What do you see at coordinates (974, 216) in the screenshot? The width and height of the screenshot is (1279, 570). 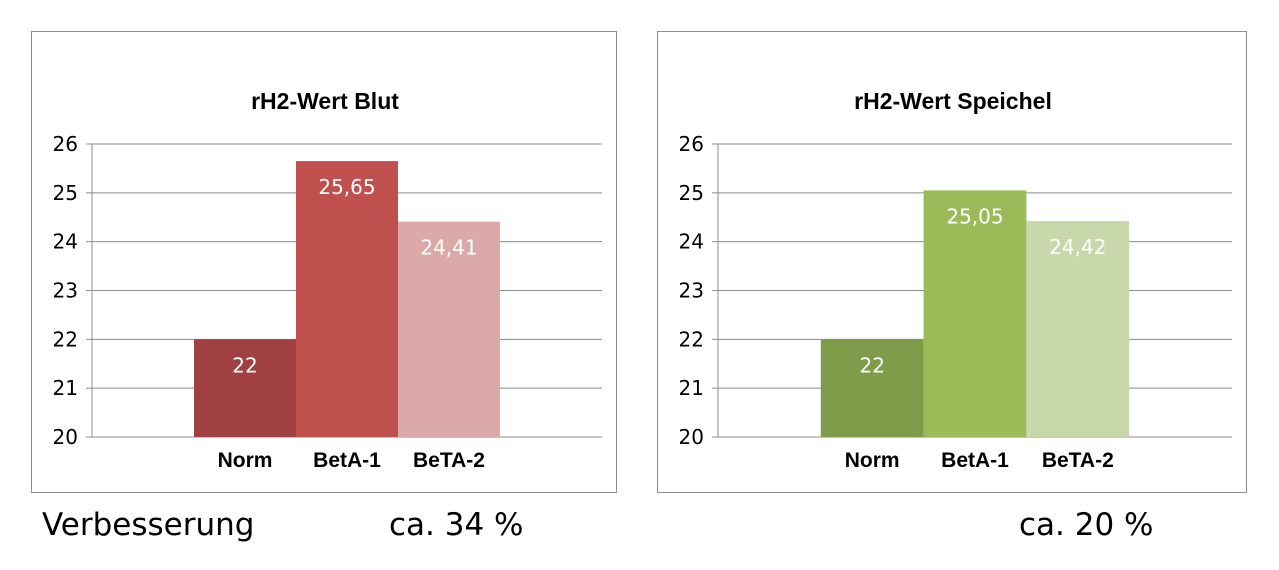 I see `data-label: 25,05` at bounding box center [974, 216].